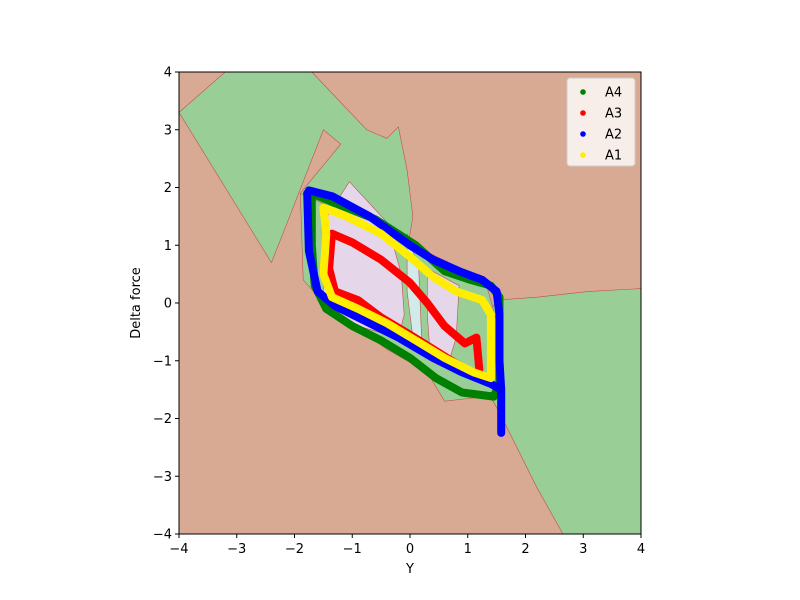 The width and height of the screenshot is (800, 600). I want to click on legend-label-a2: A2, so click(613, 135).